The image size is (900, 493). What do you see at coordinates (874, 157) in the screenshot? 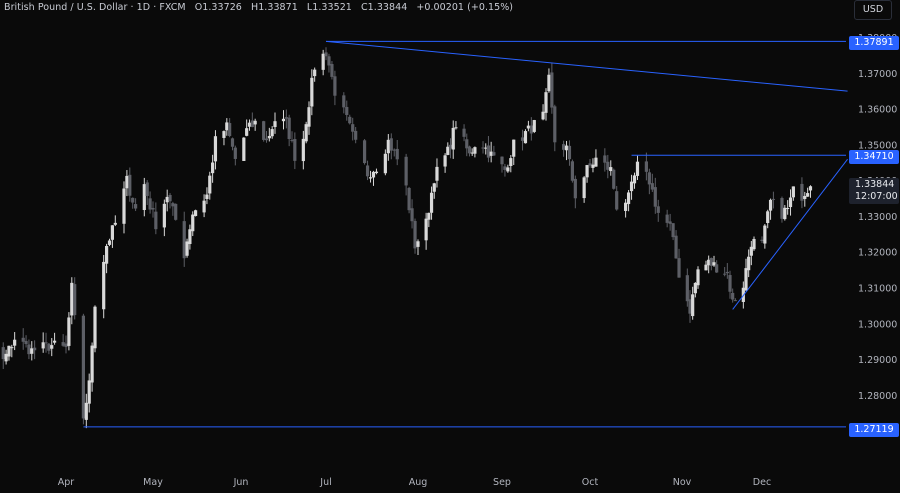
I see `level-tag-mid: 1.34710` at bounding box center [874, 157].